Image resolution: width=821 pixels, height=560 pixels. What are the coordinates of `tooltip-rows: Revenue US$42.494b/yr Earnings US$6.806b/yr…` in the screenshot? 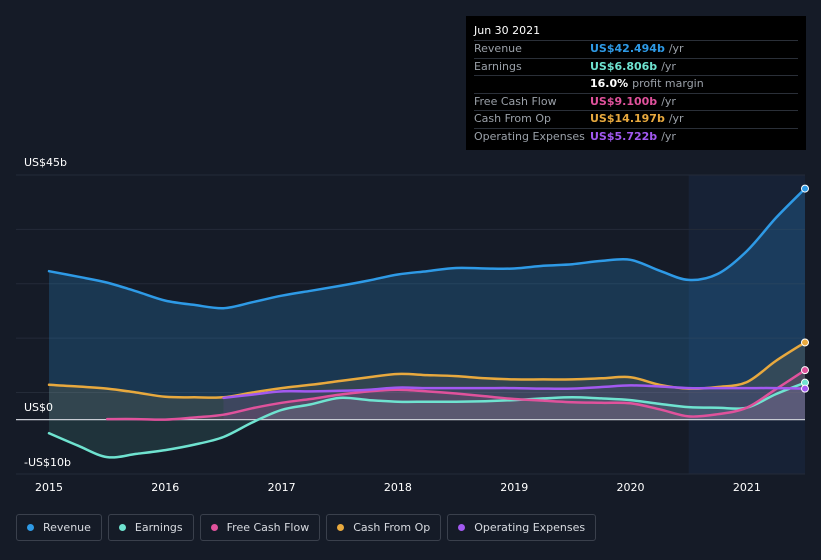 It's located at (636, 93).